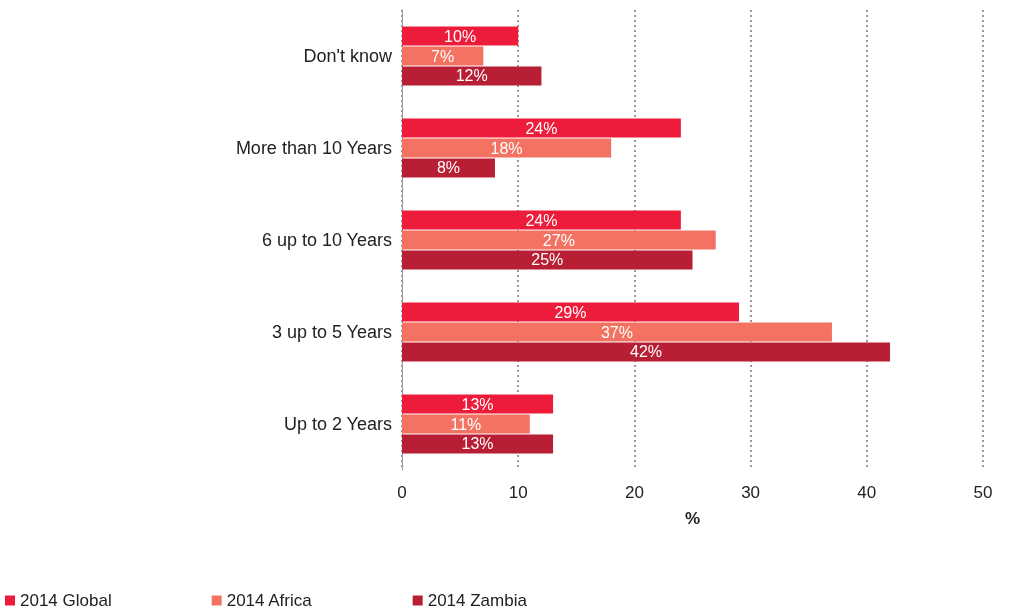 The image size is (1009, 608). I want to click on data-label: 7%, so click(443, 56).